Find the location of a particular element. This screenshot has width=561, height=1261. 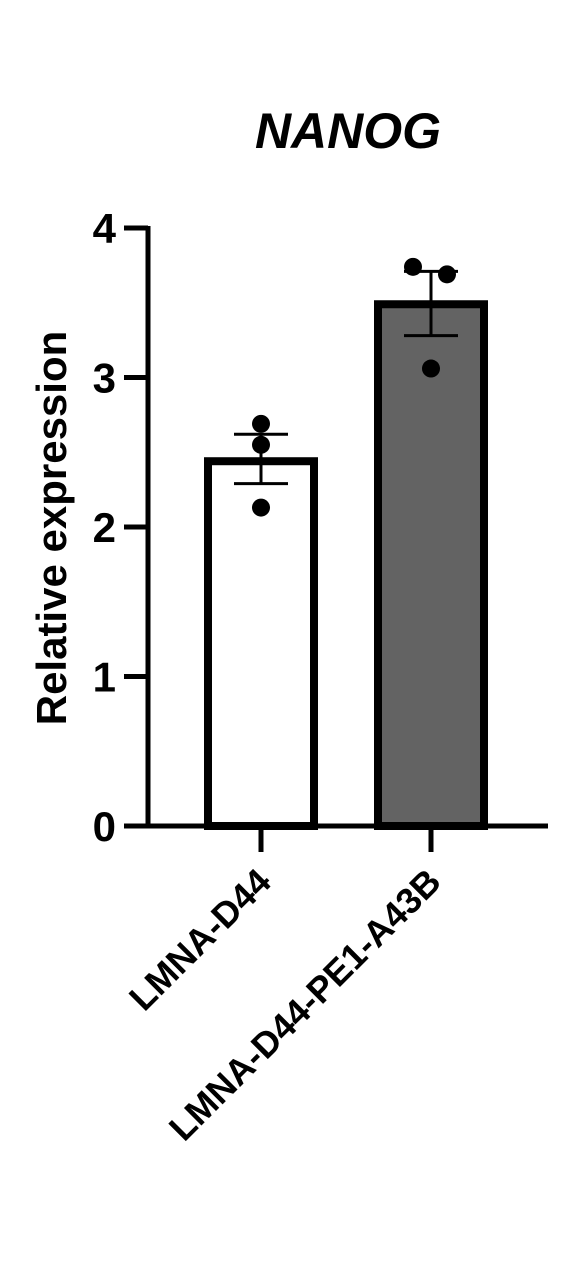

y-tick-label: 4 is located at coordinates (105, 228).